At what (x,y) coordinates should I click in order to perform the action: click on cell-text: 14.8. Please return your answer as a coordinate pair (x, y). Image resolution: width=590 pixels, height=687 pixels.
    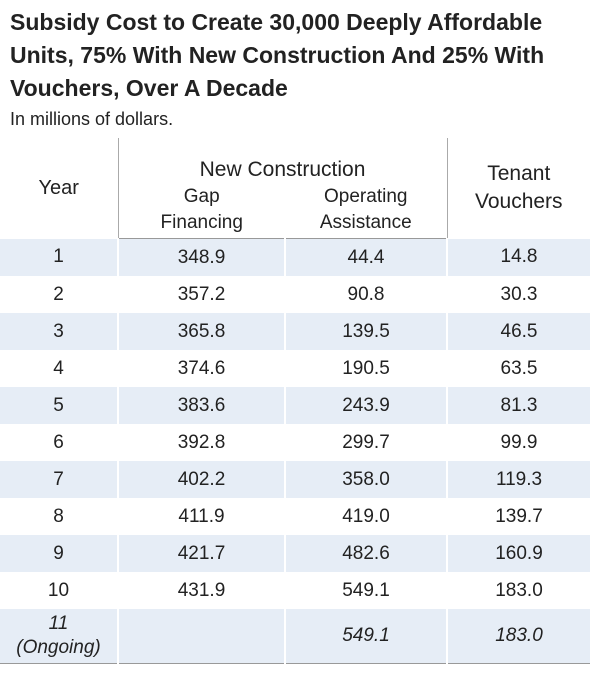
    Looking at the image, I should click on (519, 257).